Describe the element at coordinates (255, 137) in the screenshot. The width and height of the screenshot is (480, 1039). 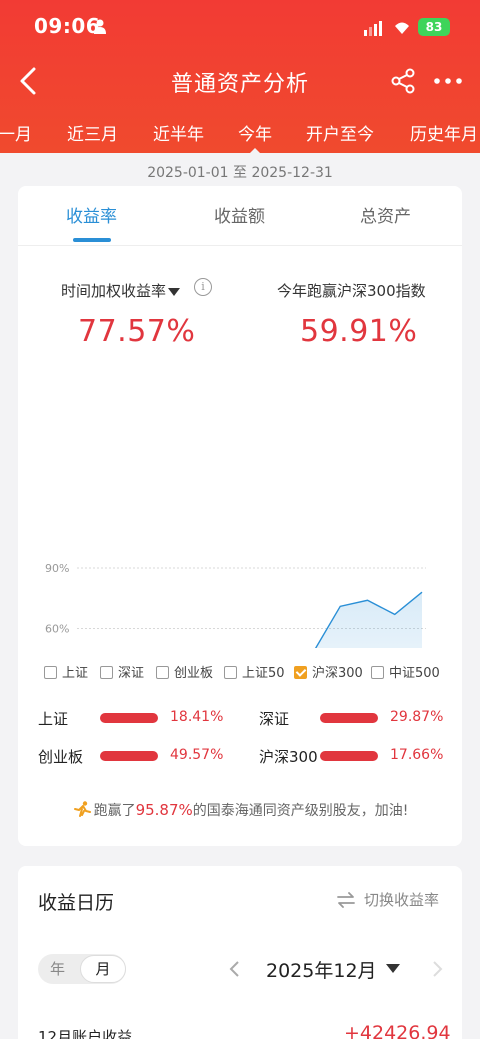
I see `tab-range-4: 今年` at that location.